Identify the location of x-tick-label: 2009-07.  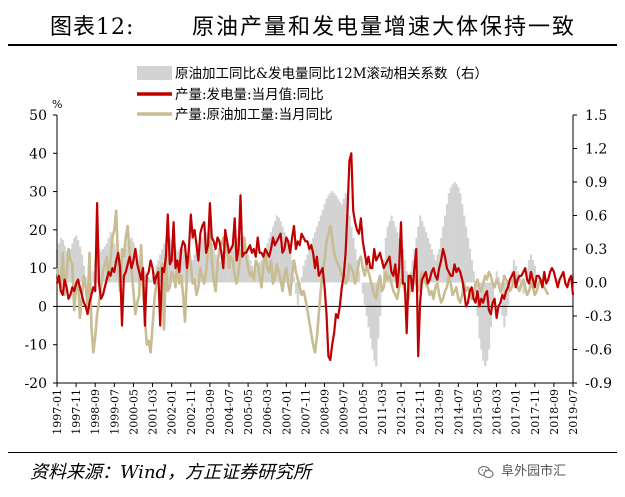
(344, 412).